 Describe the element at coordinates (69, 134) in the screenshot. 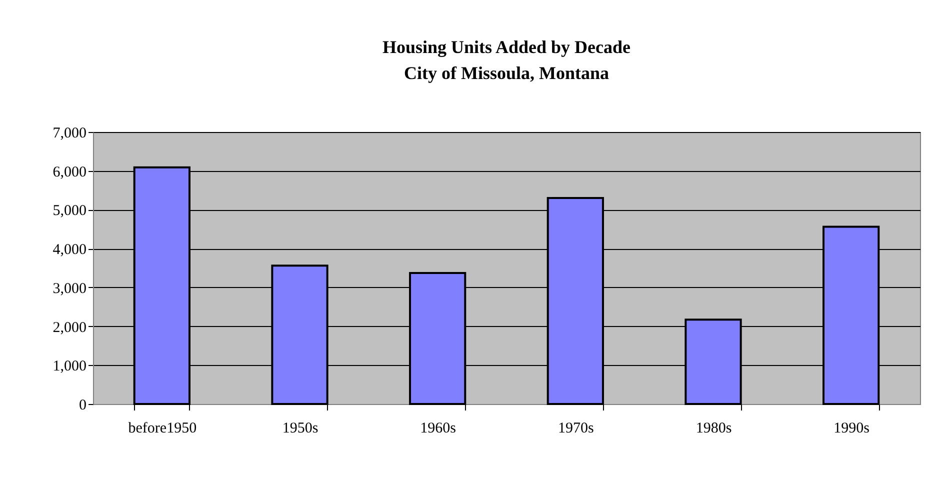

I see `y-tick-label: 7,000` at that location.